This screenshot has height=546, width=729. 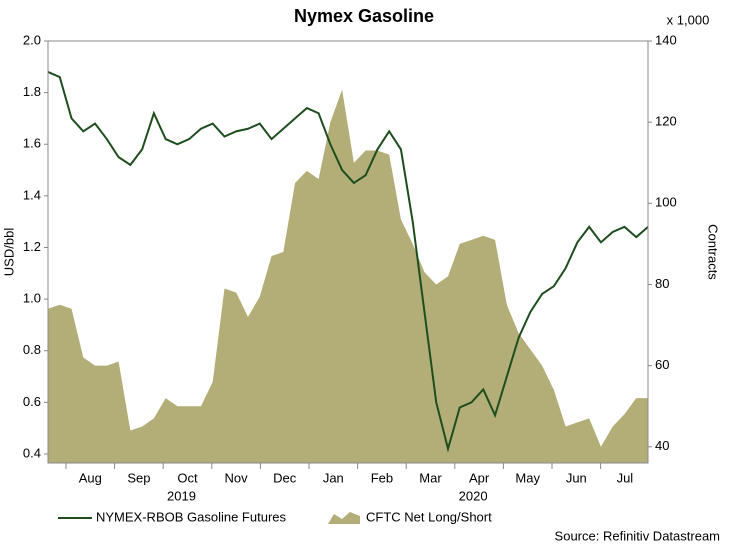 What do you see at coordinates (637, 535) in the screenshot?
I see `source: Source: Refinitiv Datastream` at bounding box center [637, 535].